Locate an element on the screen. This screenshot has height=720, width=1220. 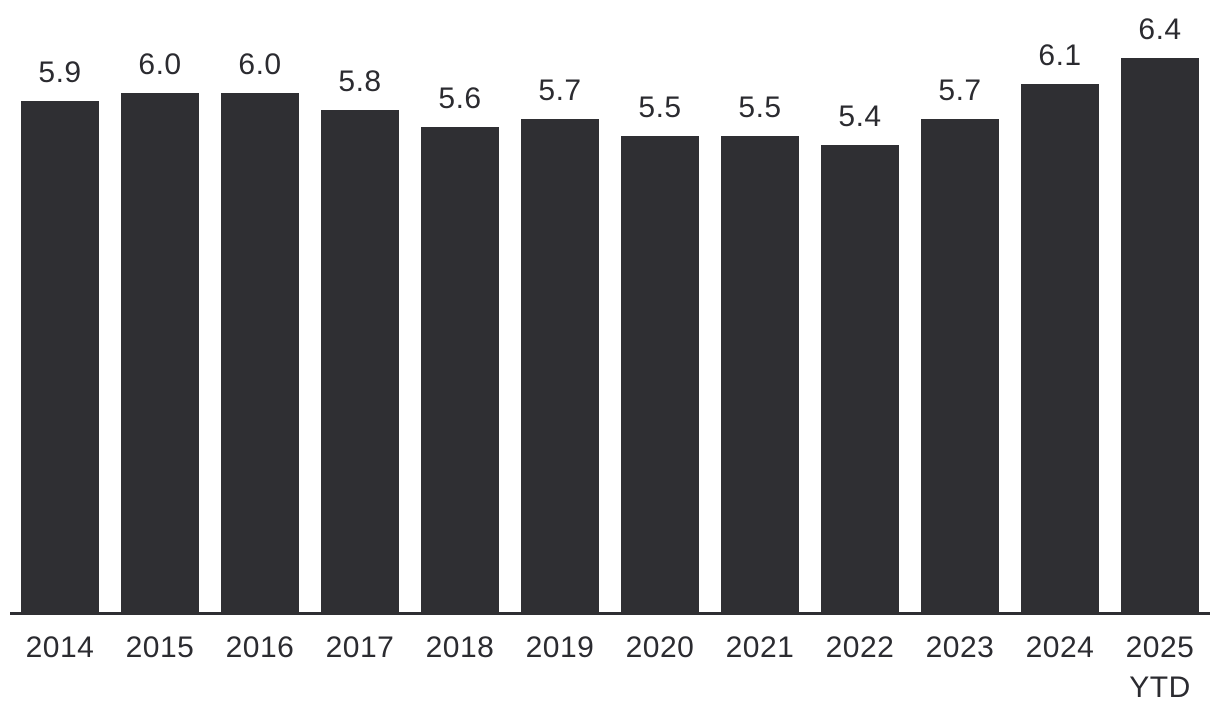
x-axis-tick-label: 2016 is located at coordinates (260, 647).